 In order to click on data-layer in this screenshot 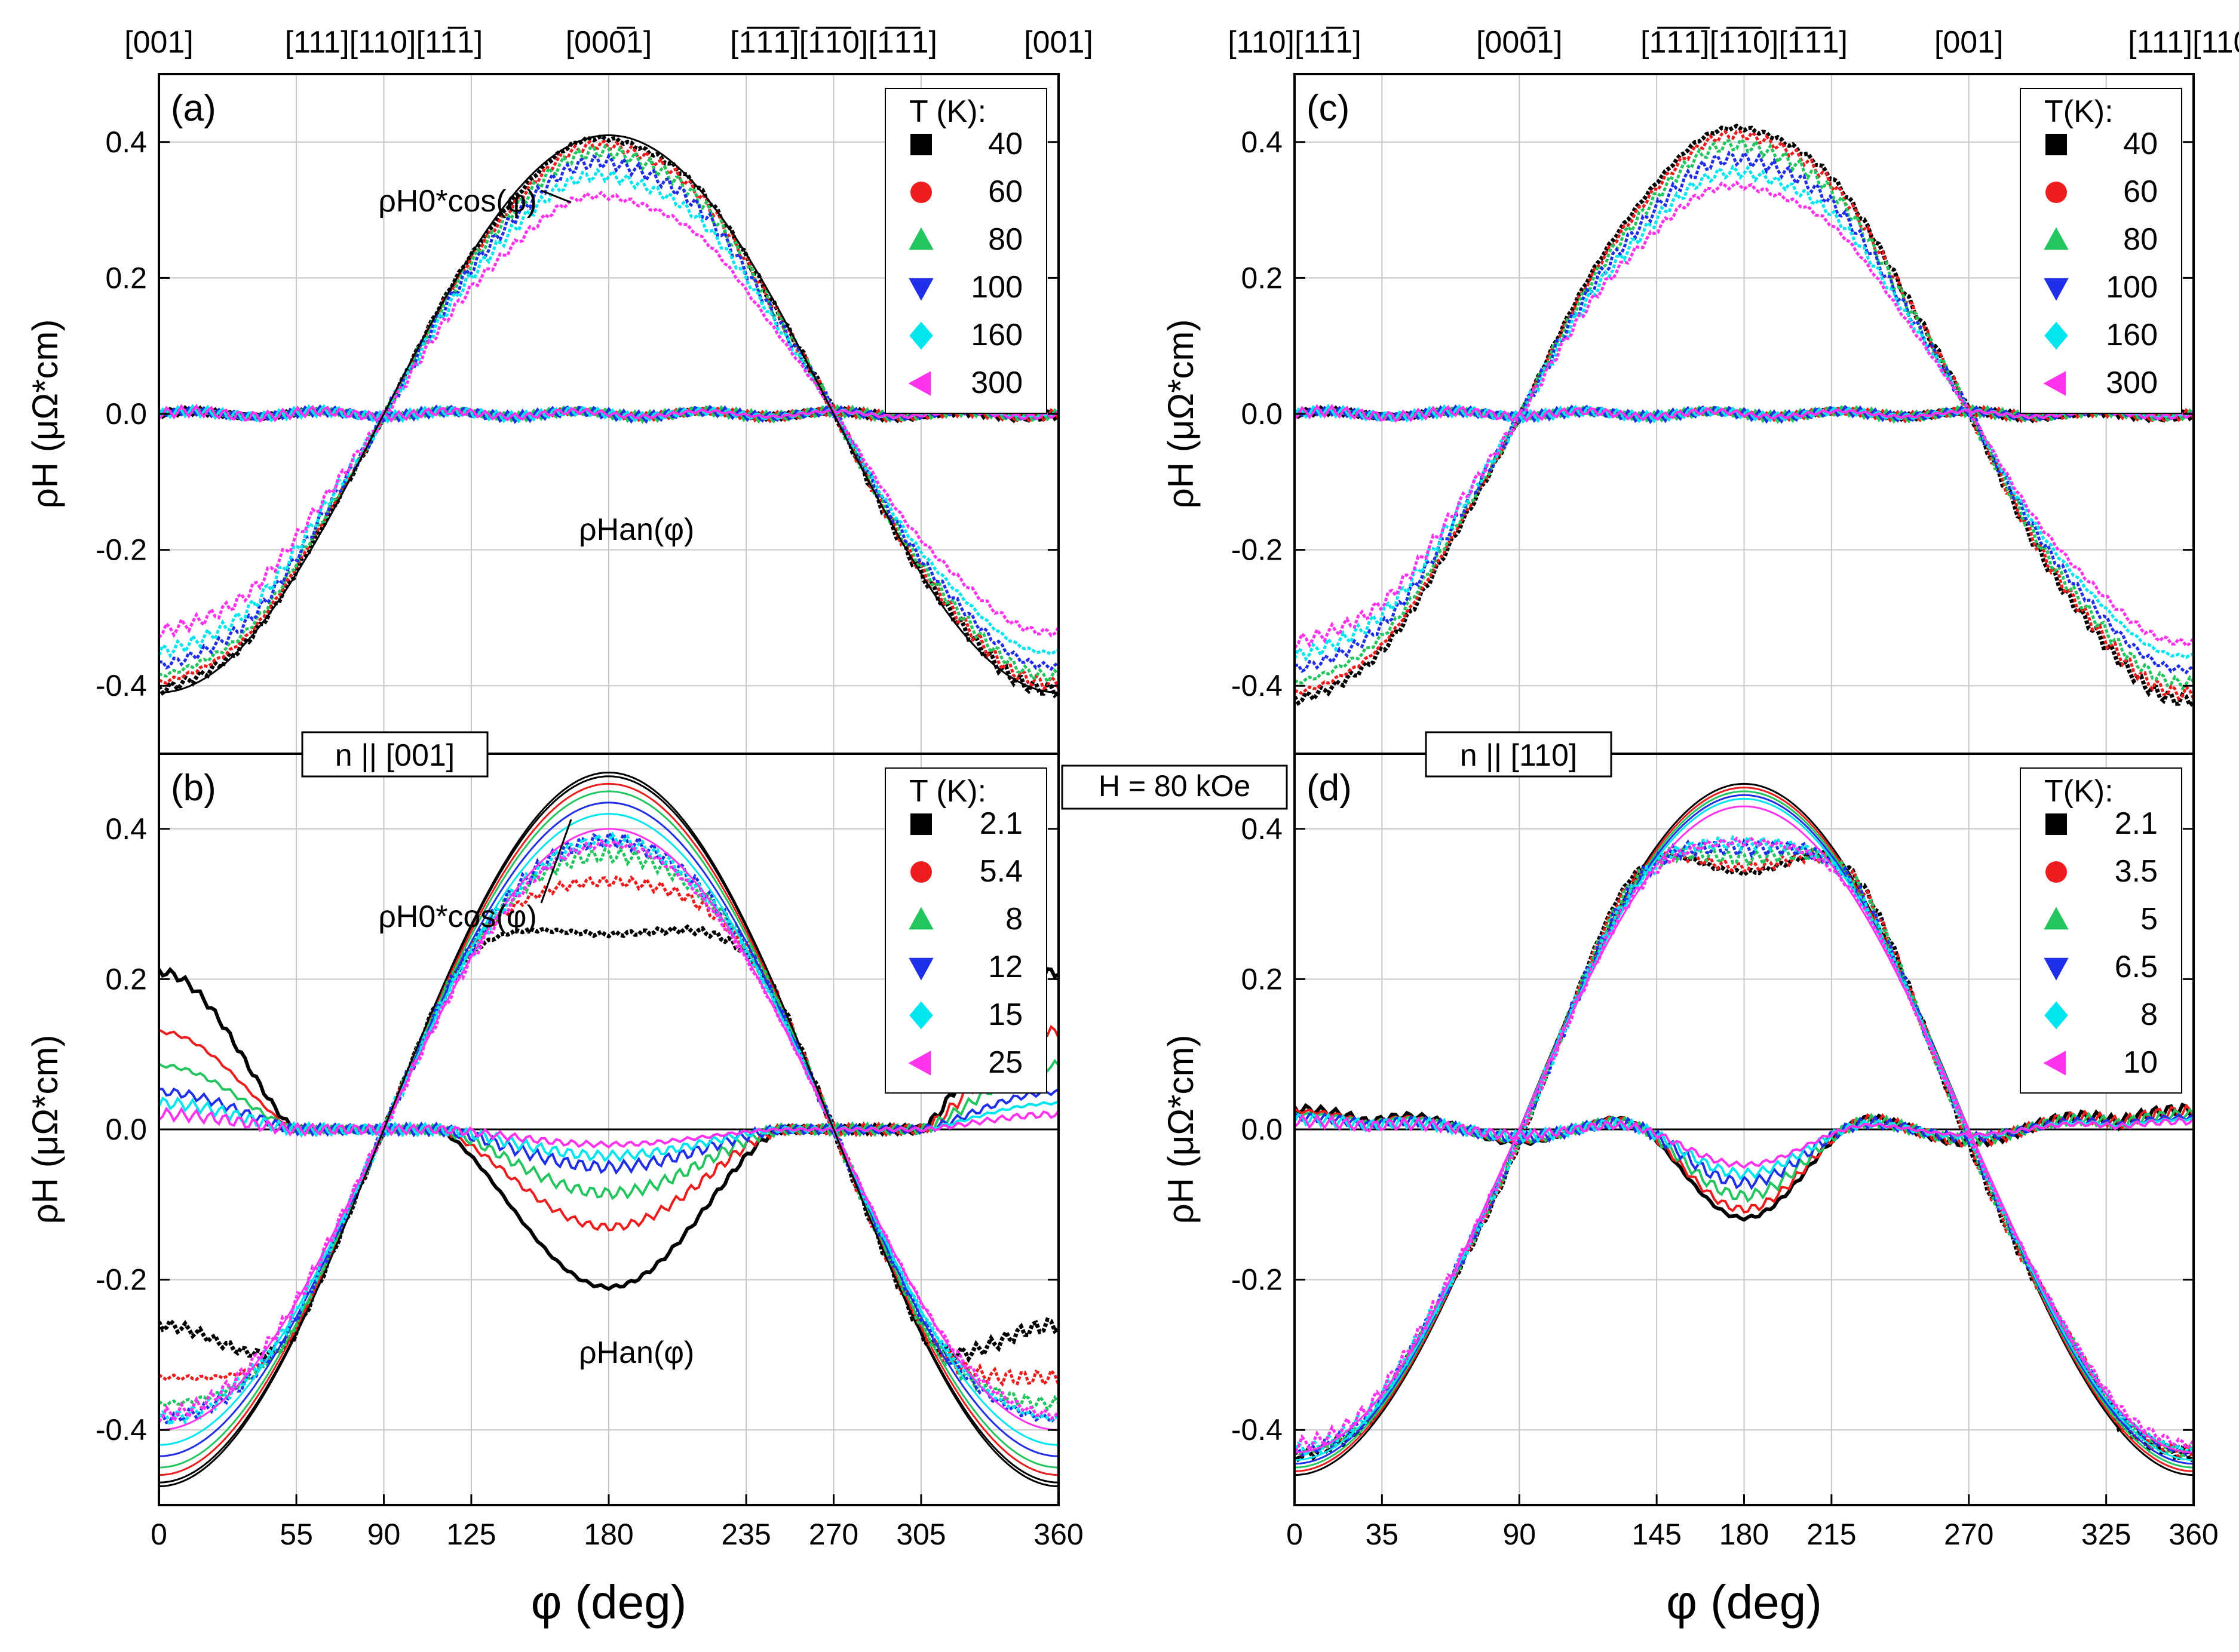, I will do `click(1744, 416)`.